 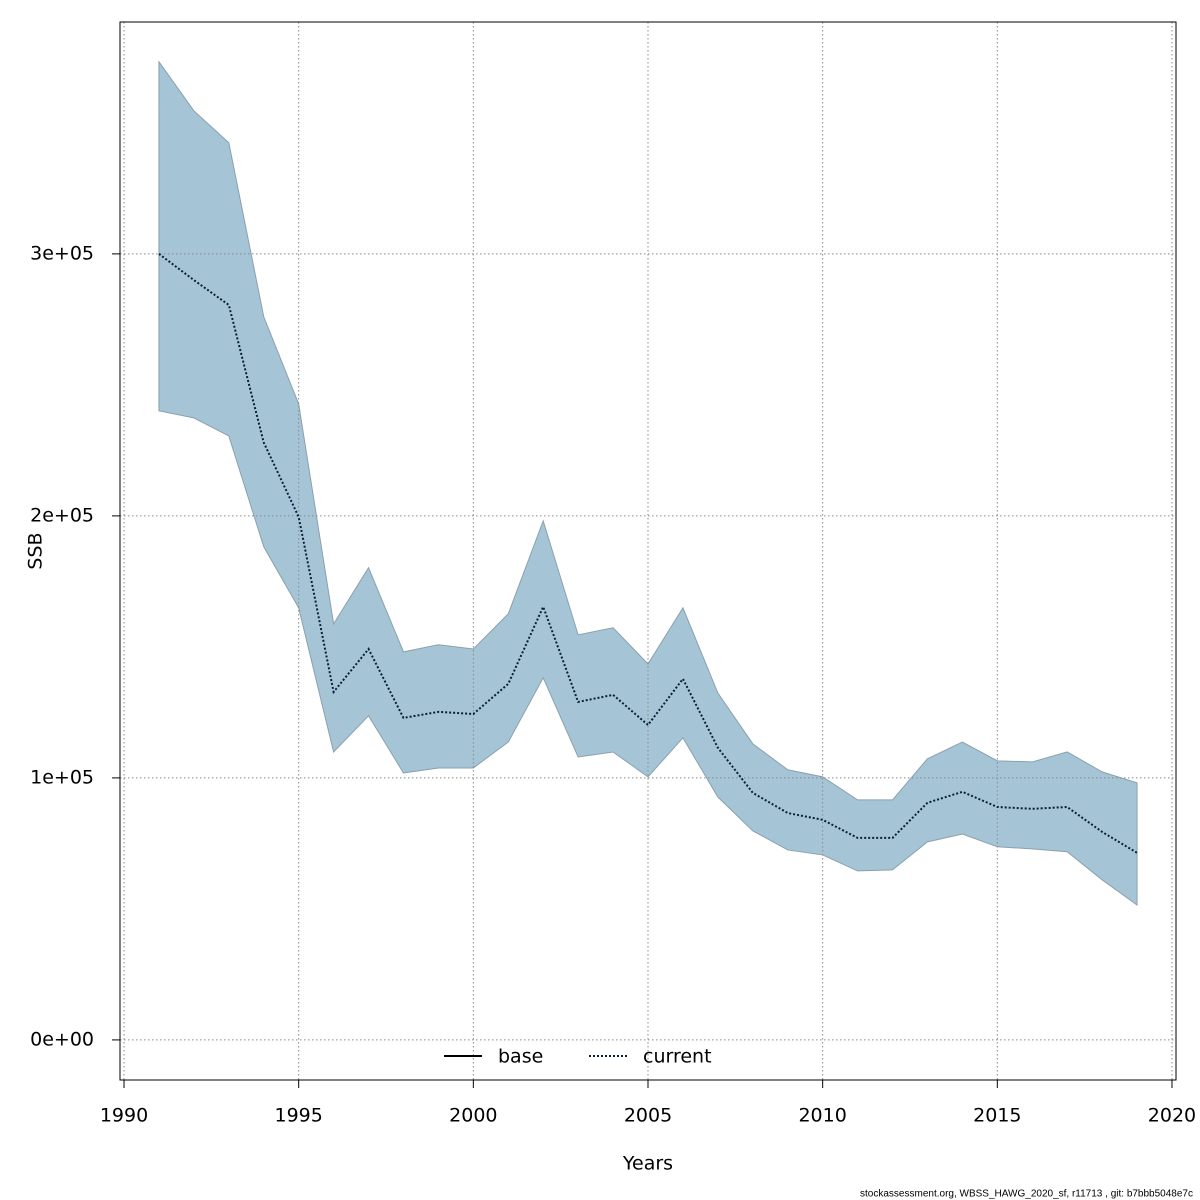 I want to click on x-tick-label: 2020, so click(x=1172, y=1116).